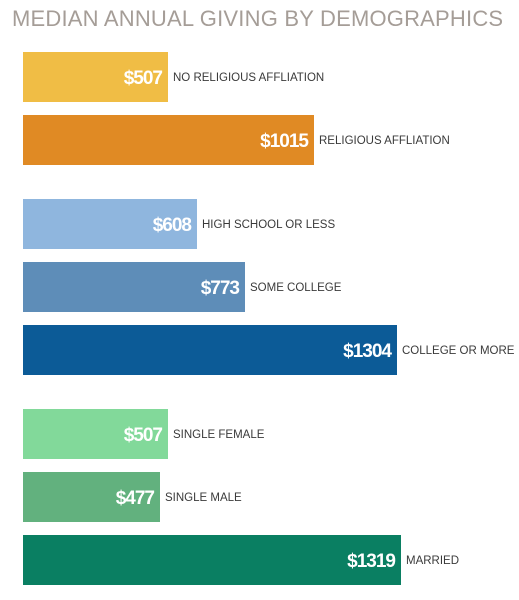 Image resolution: width=519 pixels, height=600 pixels. What do you see at coordinates (432, 561) in the screenshot?
I see `bar-category-label: MARRIED` at bounding box center [432, 561].